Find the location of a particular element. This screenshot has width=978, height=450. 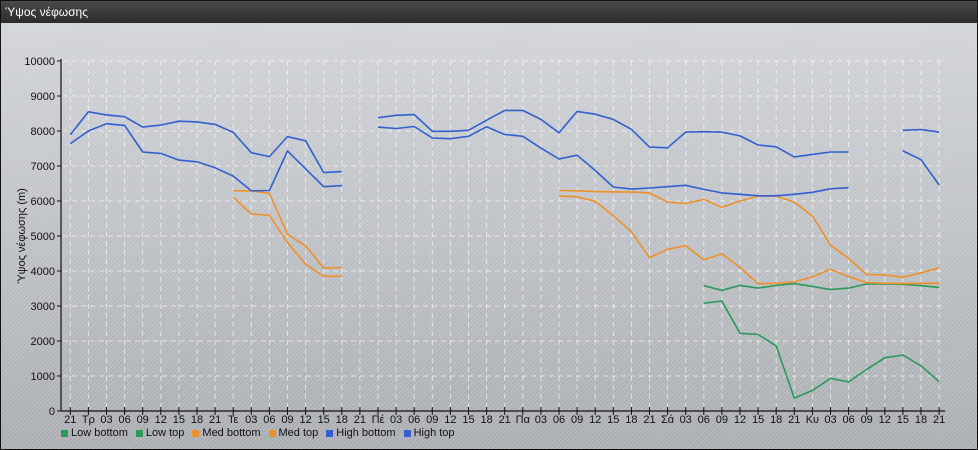

x-tick-label: Πέ is located at coordinates (378, 420).